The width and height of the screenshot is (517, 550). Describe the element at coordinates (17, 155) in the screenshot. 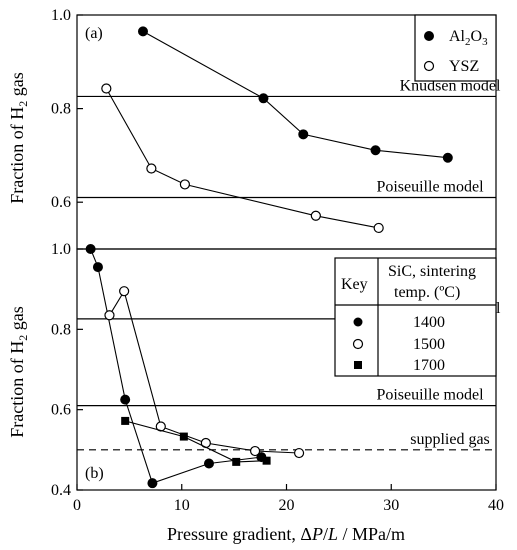

I see `ylabel-a-main: Fraction of H` at that location.